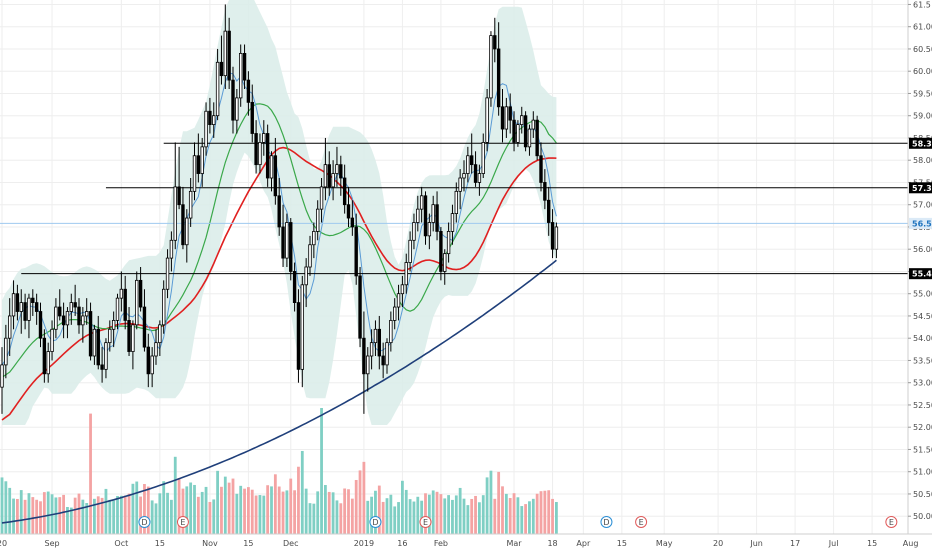 The height and width of the screenshot is (550, 932). I want to click on y-axis-tick-label: 52.00, so click(922, 427).